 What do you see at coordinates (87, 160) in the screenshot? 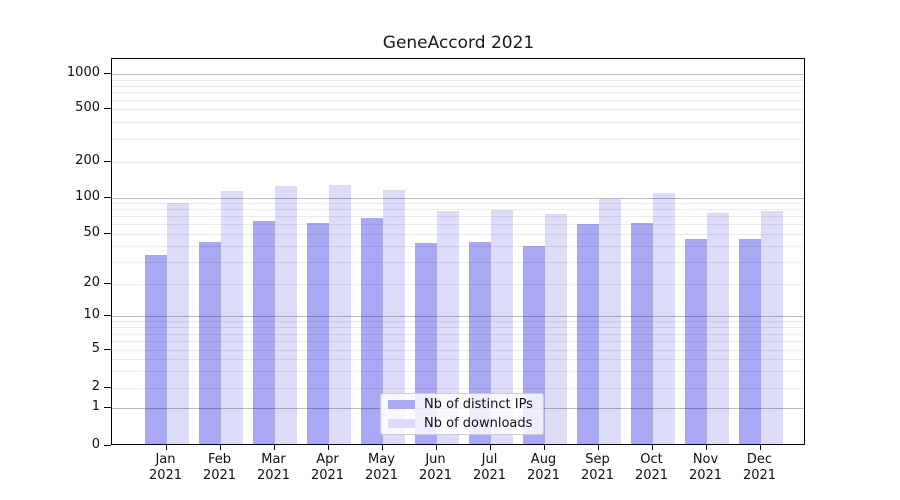
I see `y-tick-label: 200` at bounding box center [87, 160].